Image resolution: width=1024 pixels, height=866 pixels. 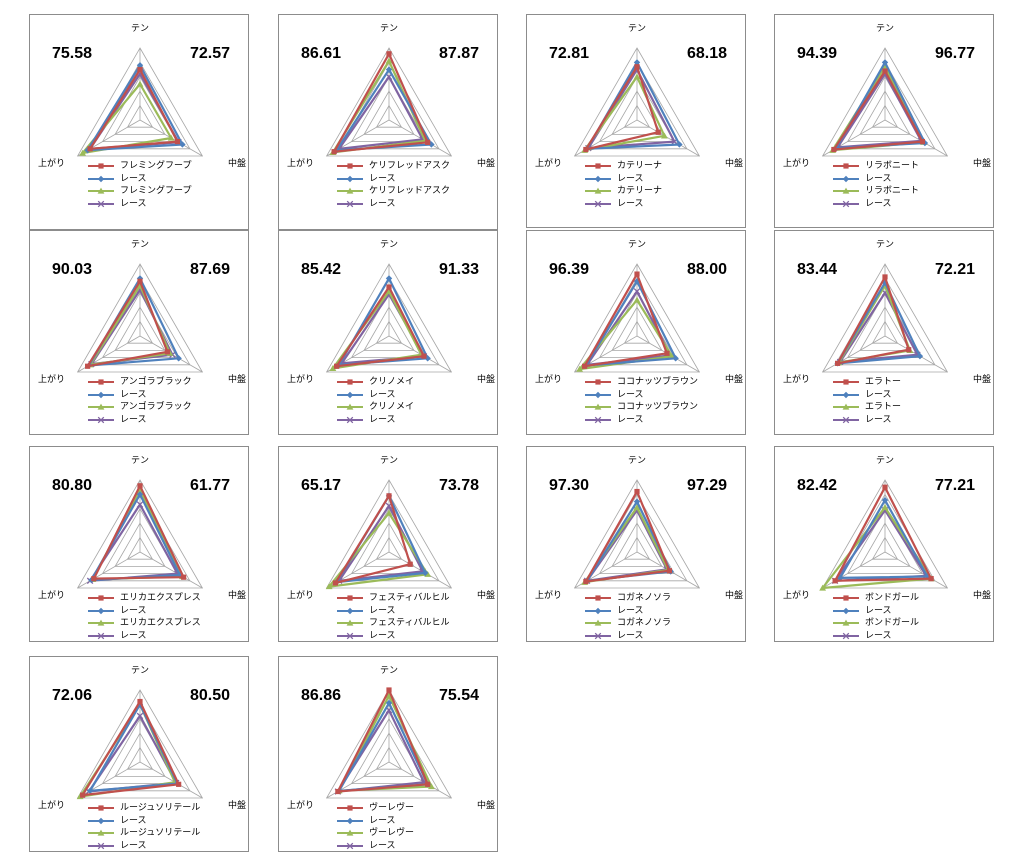 What do you see at coordinates (640, 166) in the screenshot?
I see `legend-label: カテリーナ` at bounding box center [640, 166].